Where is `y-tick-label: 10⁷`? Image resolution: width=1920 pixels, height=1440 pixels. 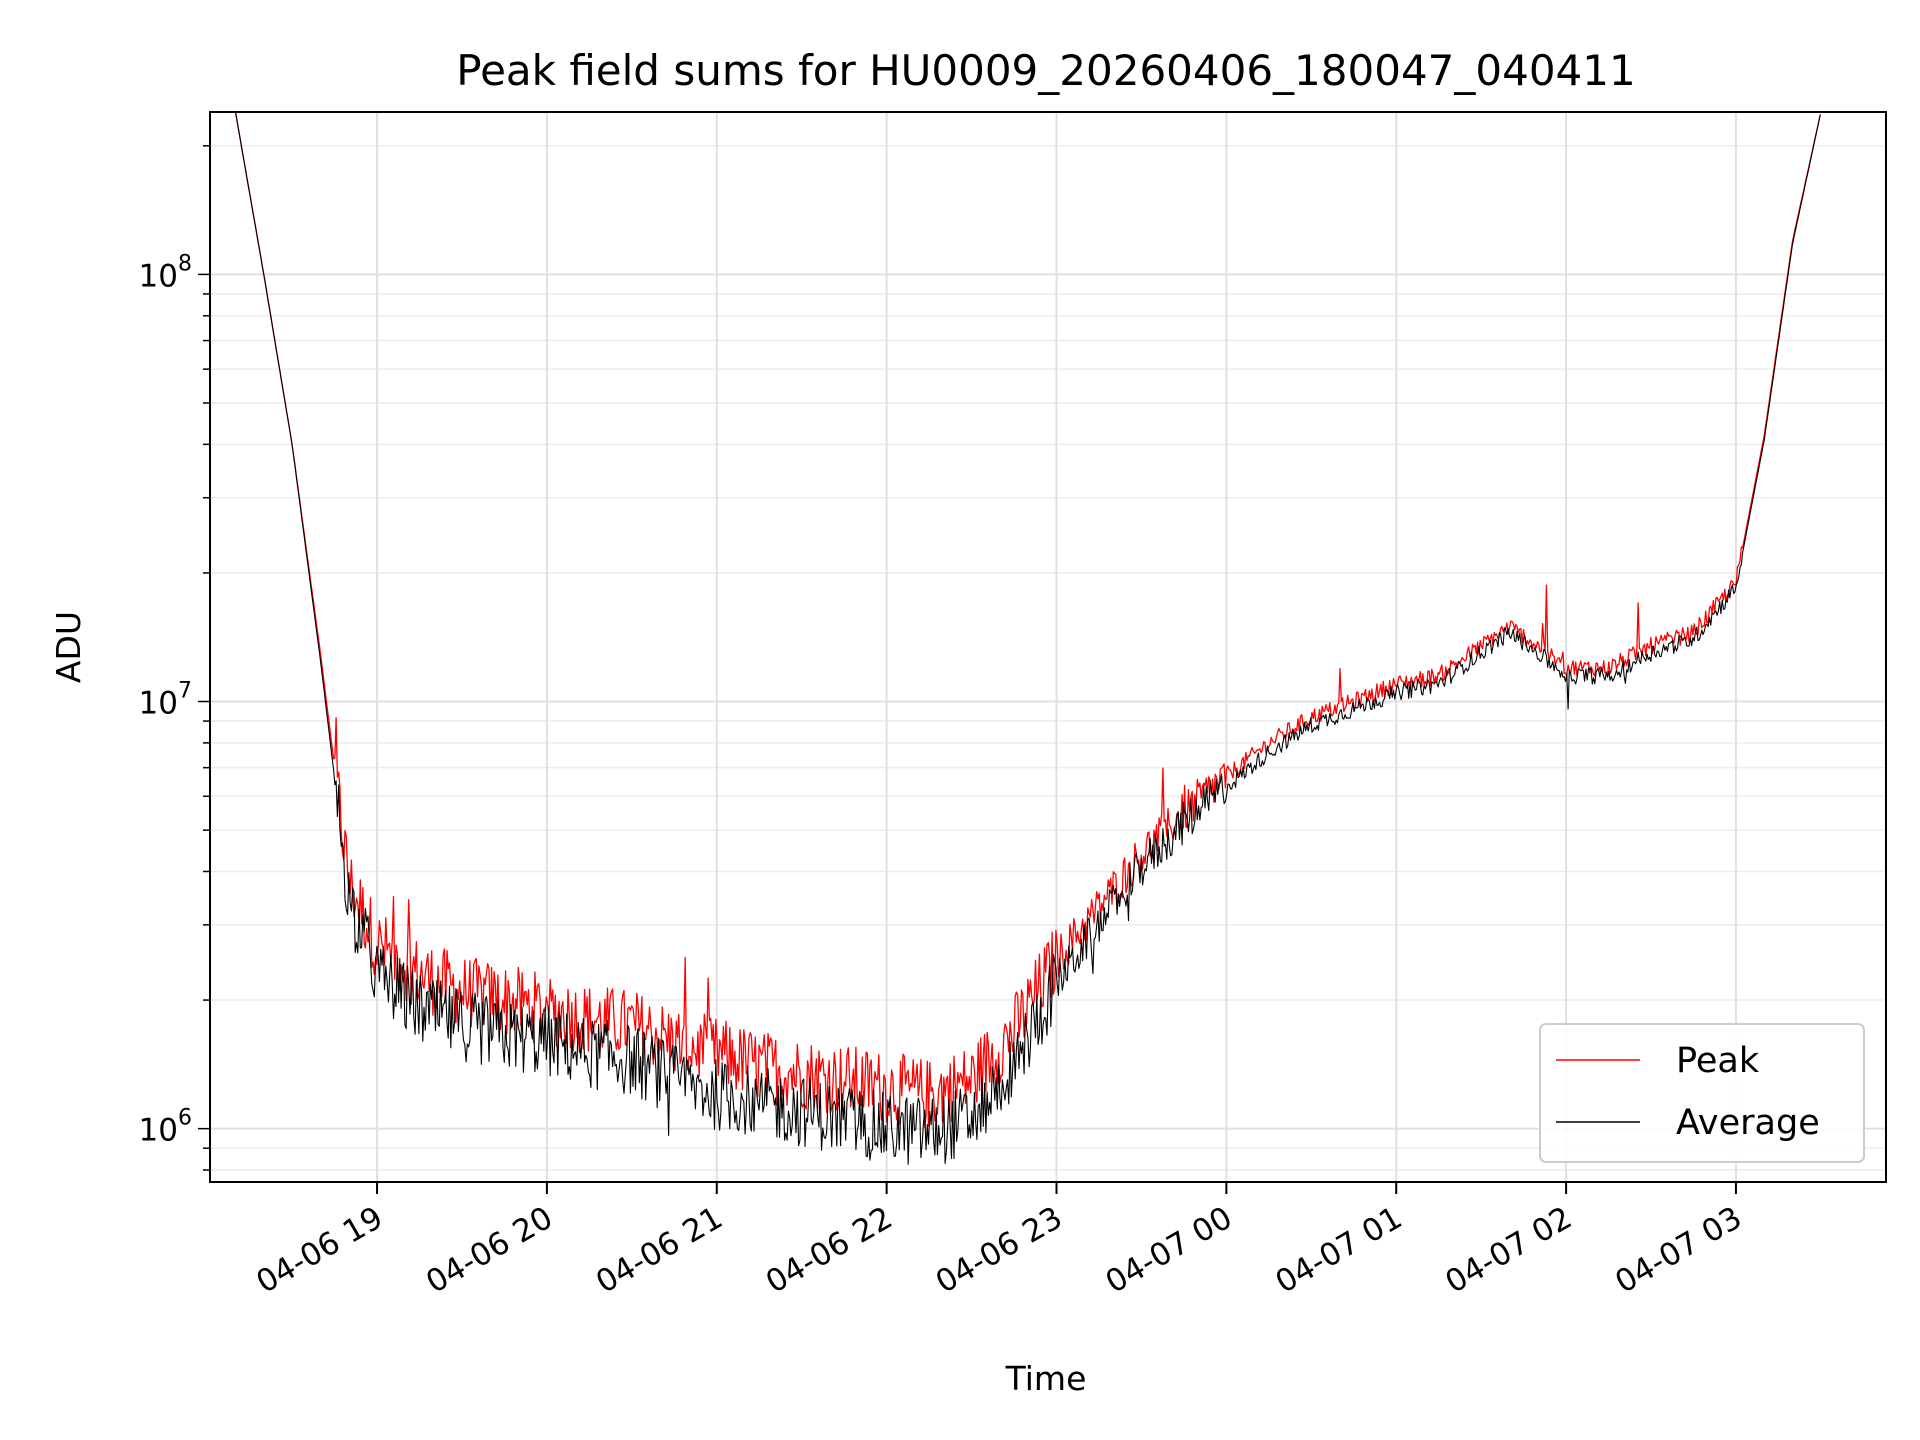 y-tick-label: 10⁷ is located at coordinates (165, 700).